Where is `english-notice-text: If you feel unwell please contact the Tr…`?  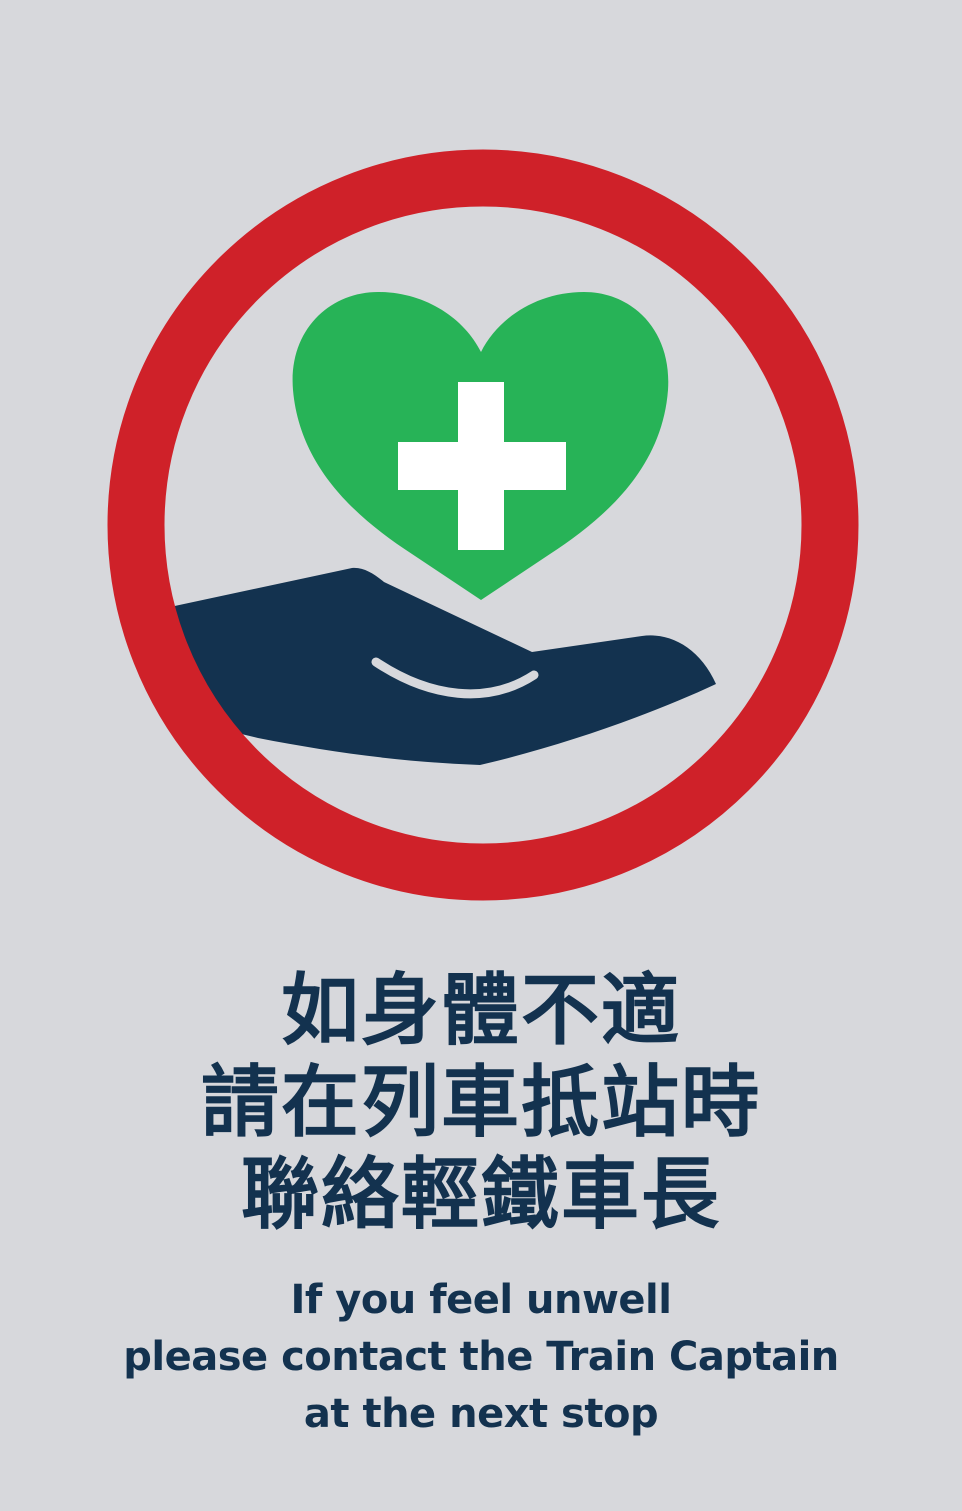 english-notice-text: If you feel unwell please contact the Tr… is located at coordinates (481, 1357).